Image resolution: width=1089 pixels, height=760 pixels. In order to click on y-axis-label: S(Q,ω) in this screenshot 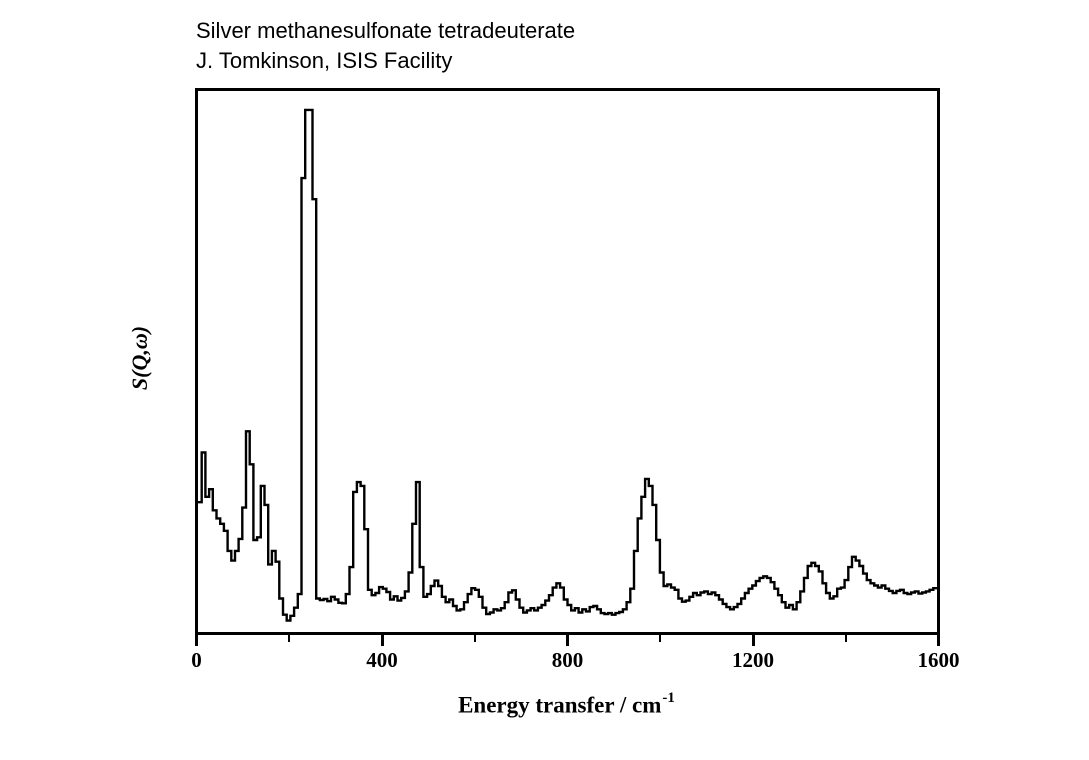, I will do `click(139, 358)`.